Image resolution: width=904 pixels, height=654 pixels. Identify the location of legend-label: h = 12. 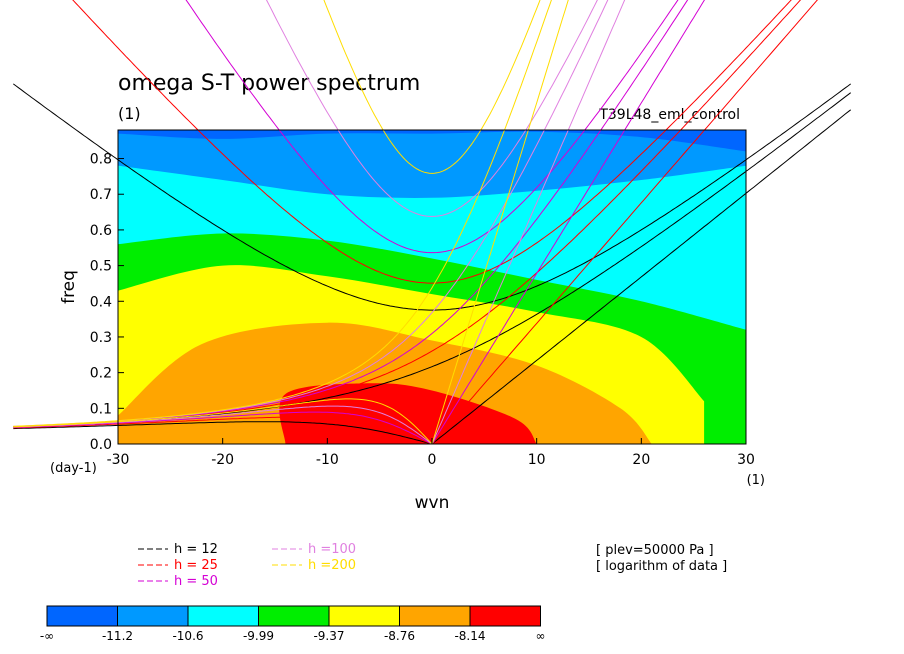
(196, 549).